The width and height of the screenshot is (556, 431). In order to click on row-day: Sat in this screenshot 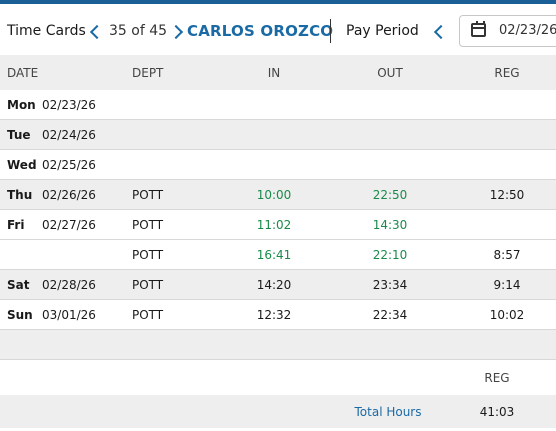, I will do `click(18, 285)`.